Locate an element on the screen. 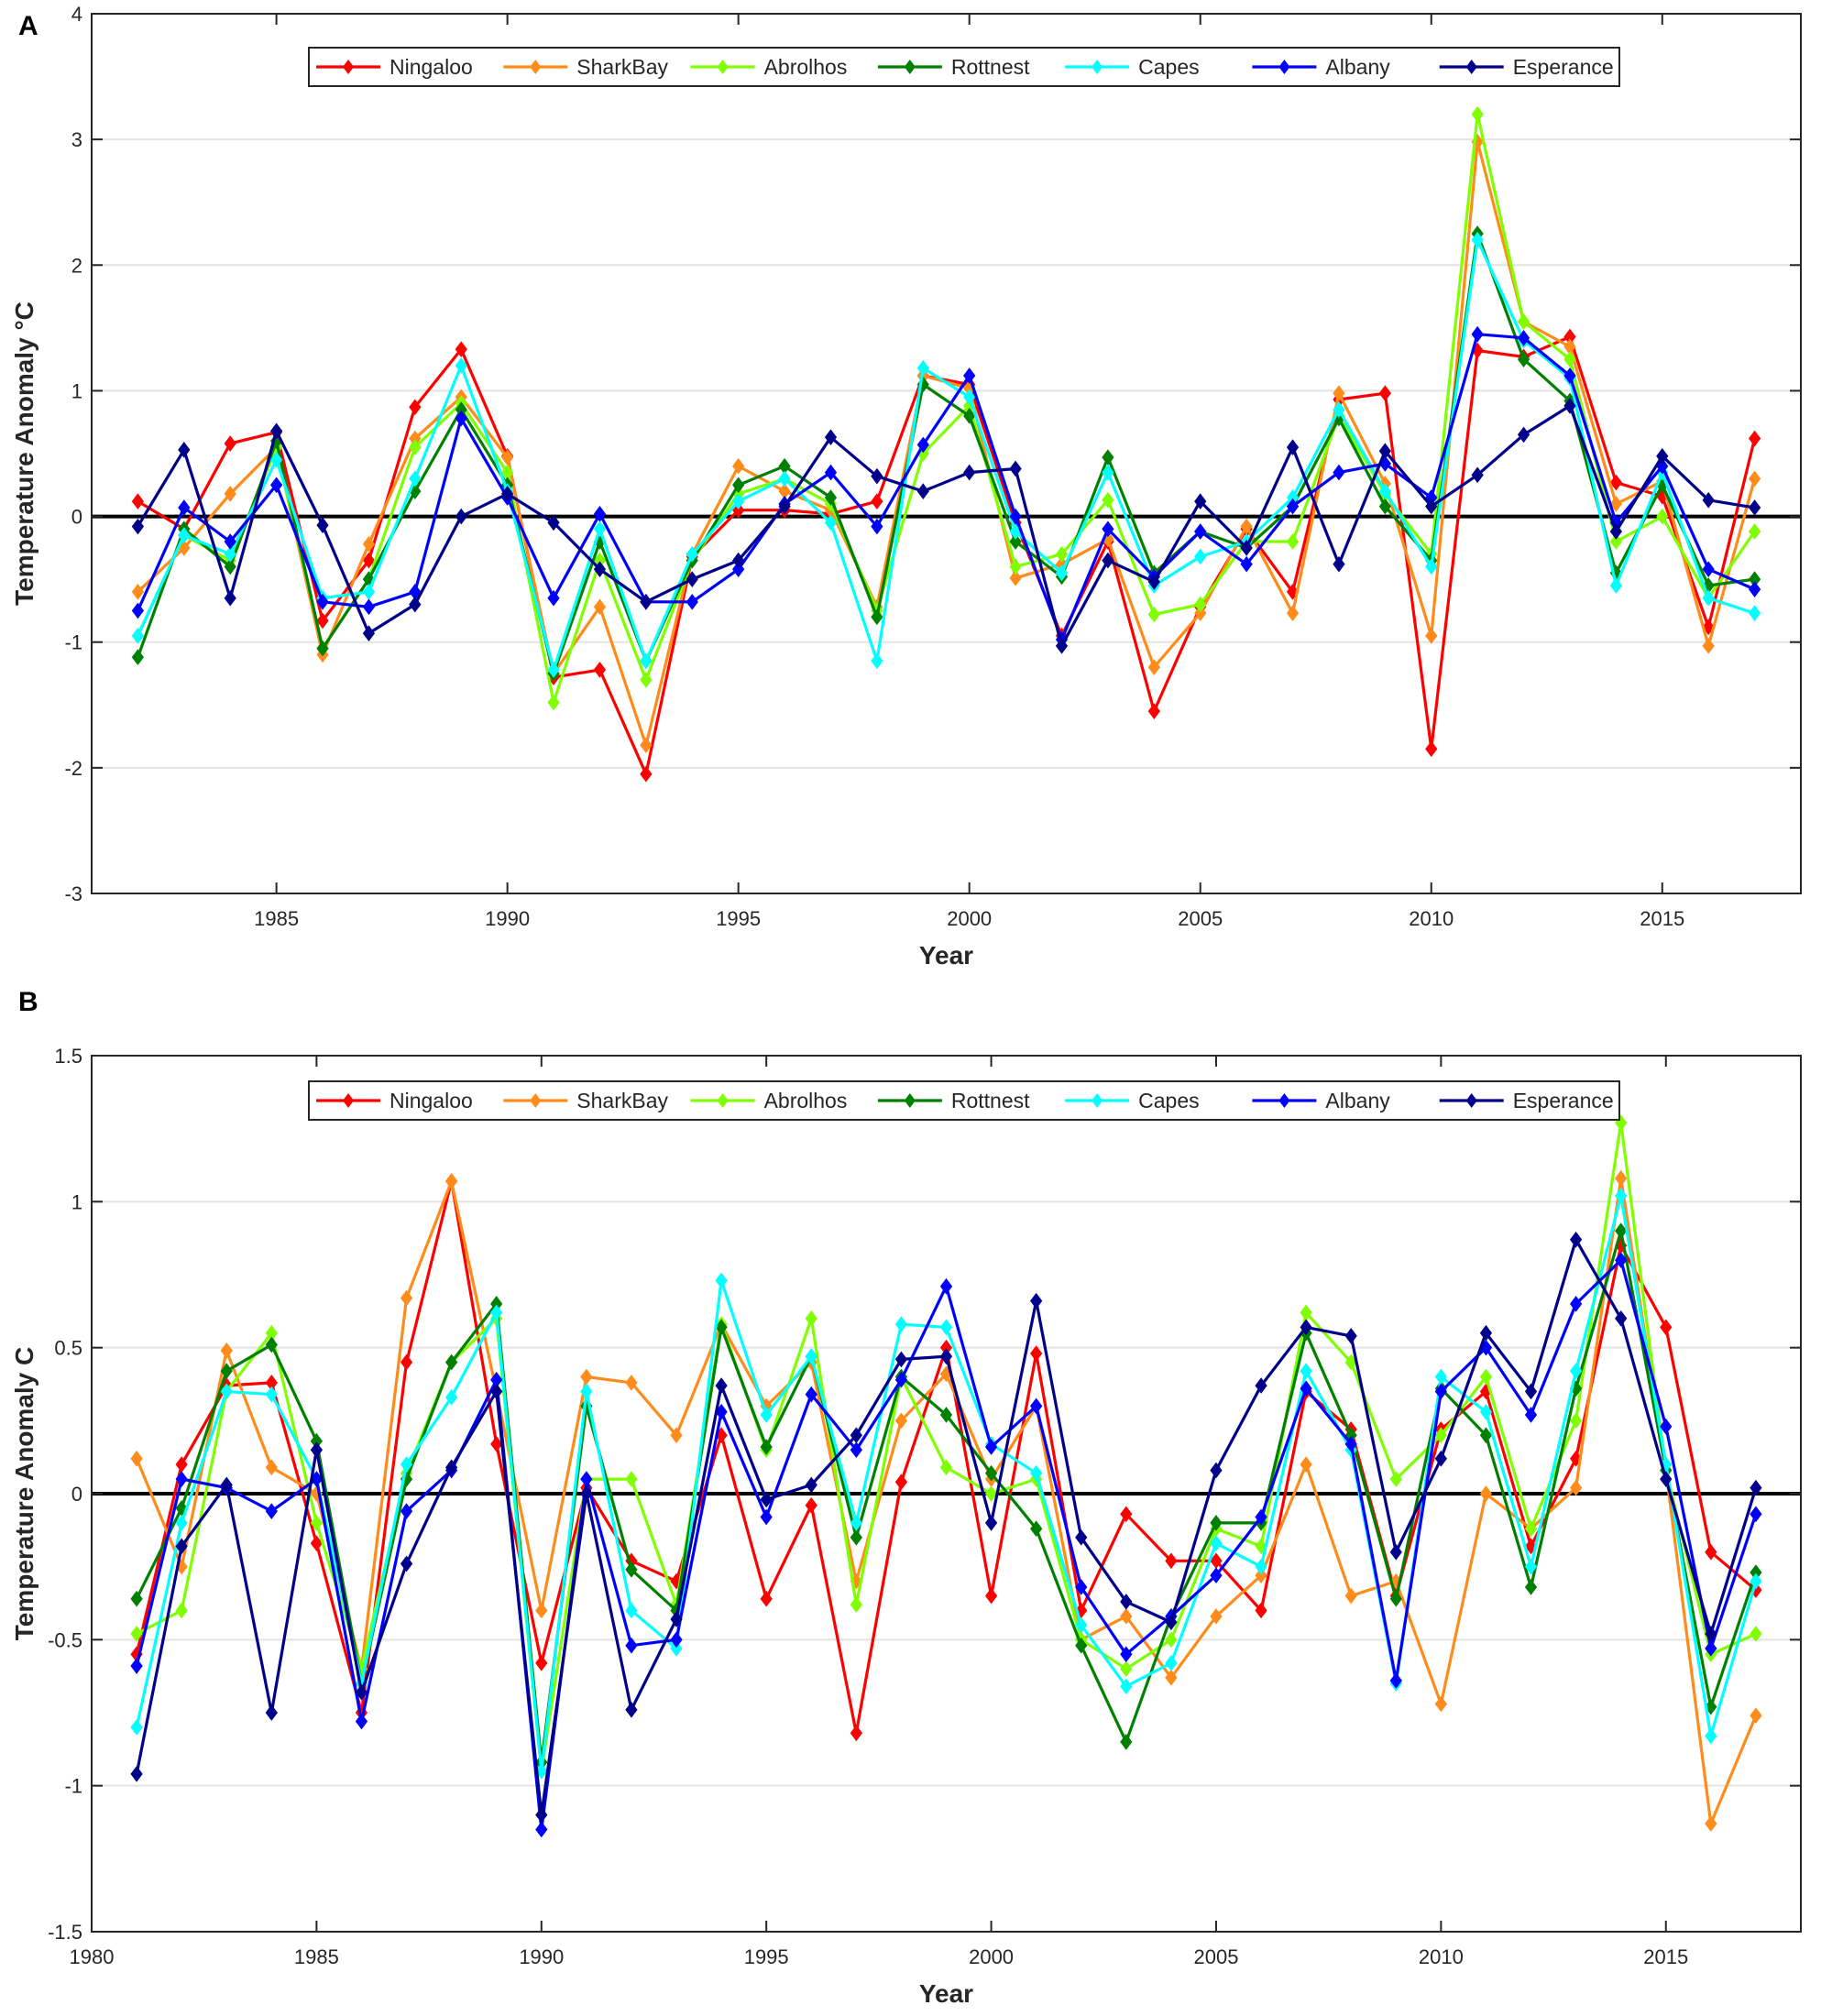  y-tick-label: -1 is located at coordinates (73, 642).